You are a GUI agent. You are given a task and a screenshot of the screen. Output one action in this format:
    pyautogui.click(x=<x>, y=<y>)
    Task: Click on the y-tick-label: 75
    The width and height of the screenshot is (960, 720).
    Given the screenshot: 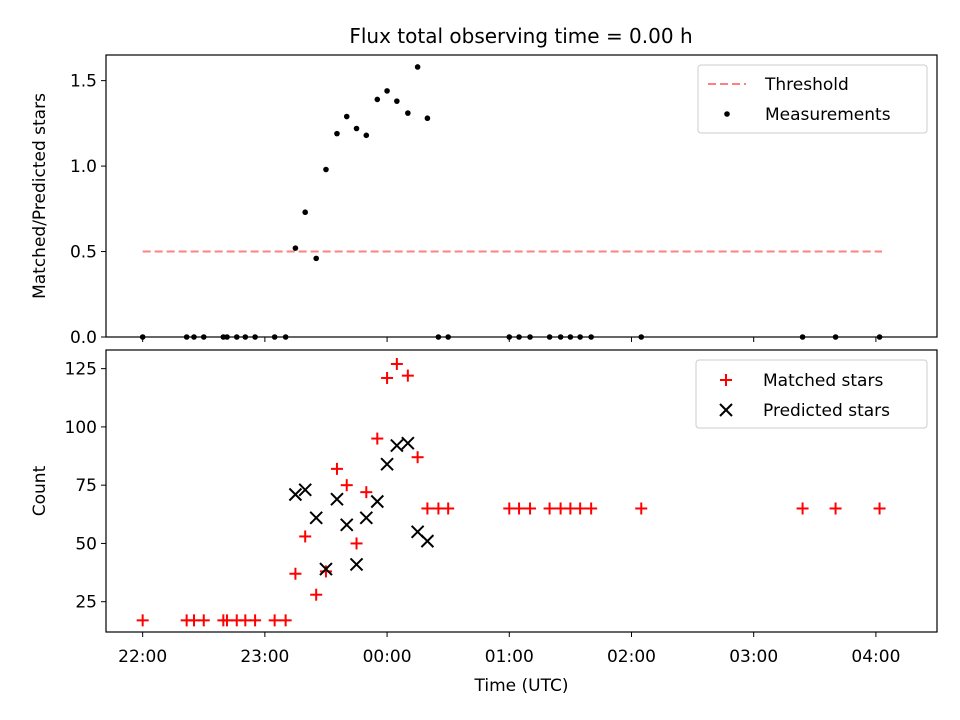 What is the action you would take?
    pyautogui.click(x=86, y=486)
    